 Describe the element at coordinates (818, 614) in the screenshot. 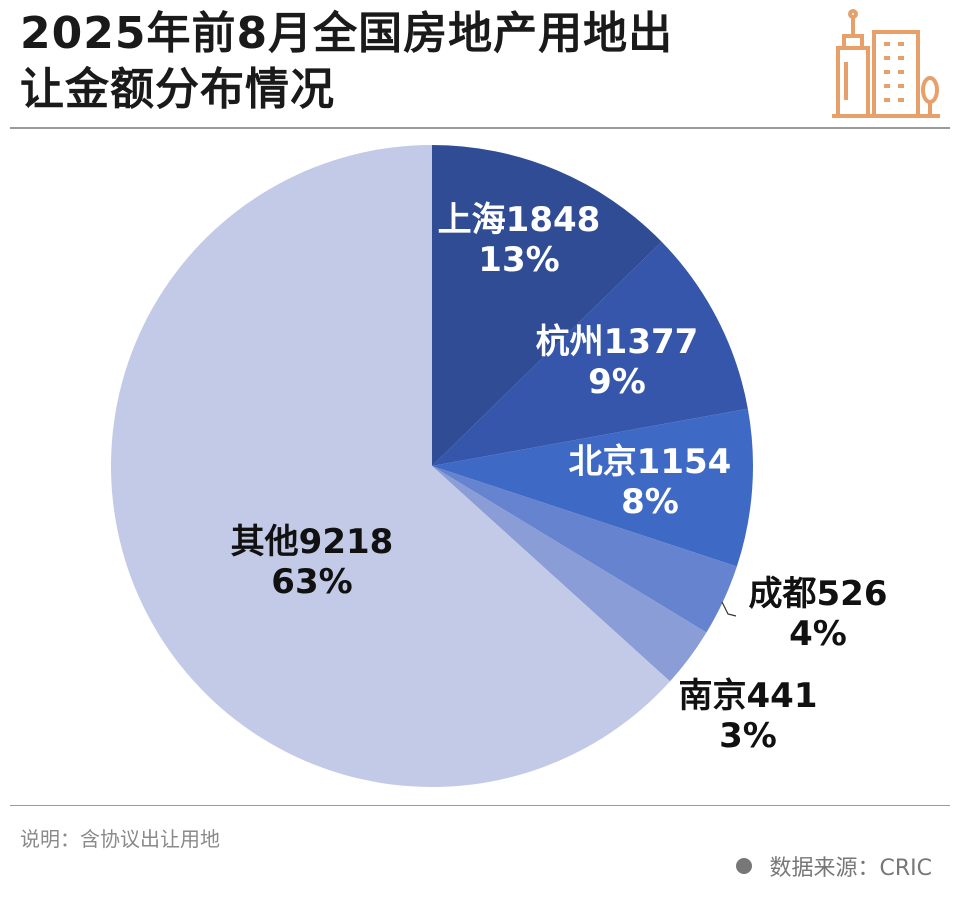

I see `label-chengdu: 成都526 4%` at that location.